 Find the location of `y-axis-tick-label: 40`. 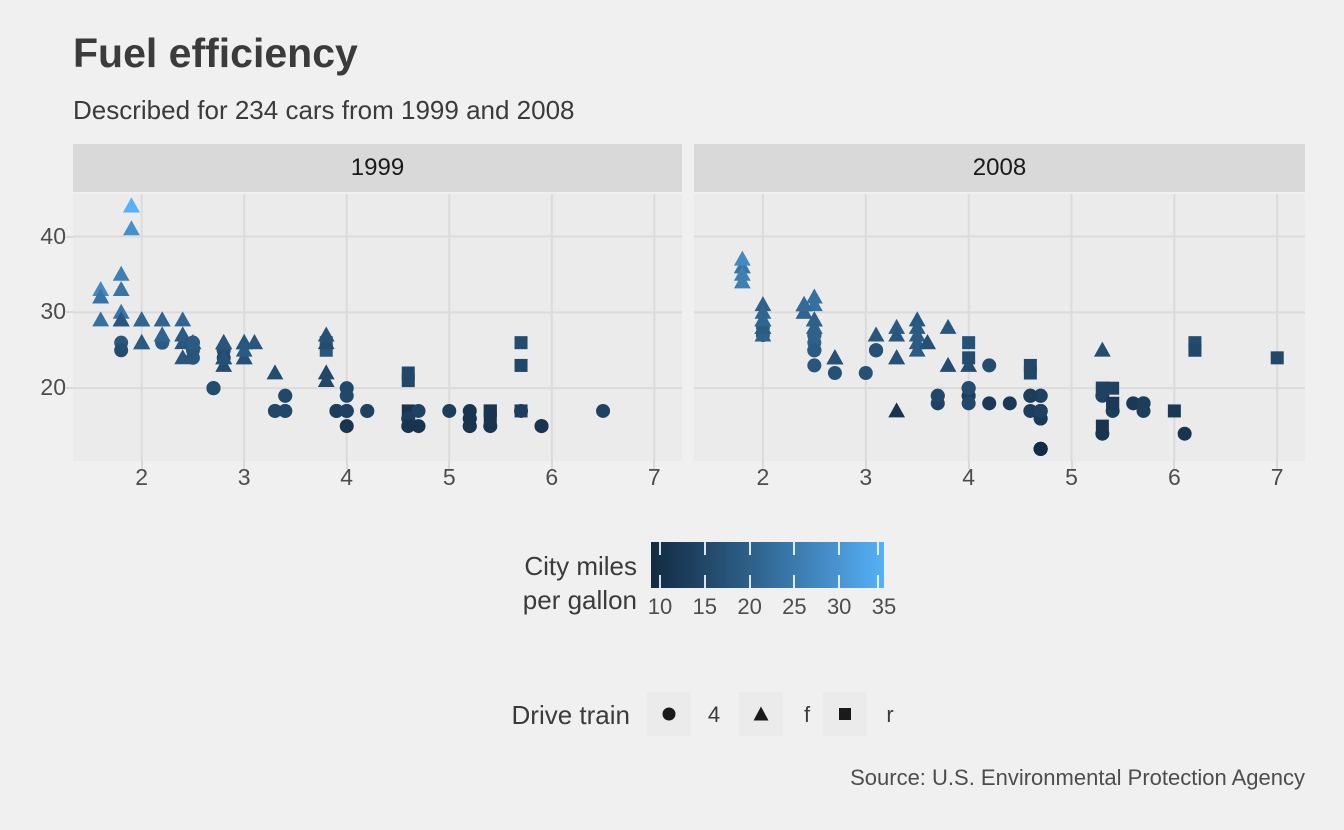

y-axis-tick-label: 40 is located at coordinates (53, 235).